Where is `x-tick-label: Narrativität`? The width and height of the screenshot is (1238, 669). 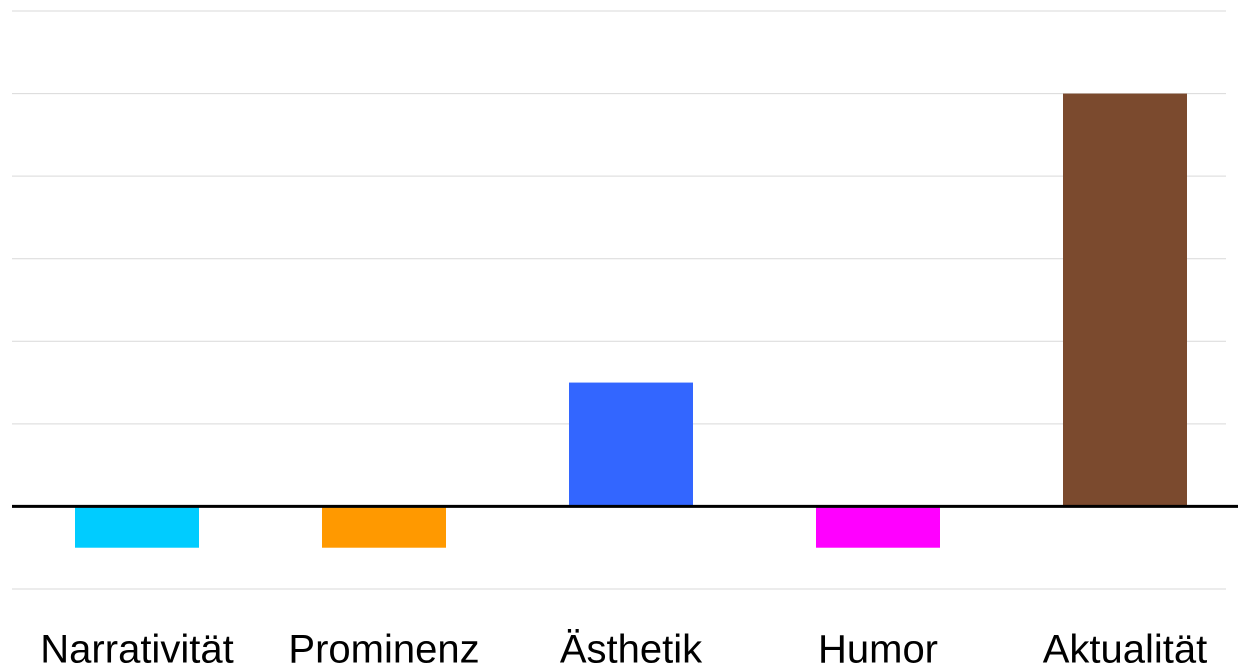
x-tick-label: Narrativität is located at coordinates (136, 648).